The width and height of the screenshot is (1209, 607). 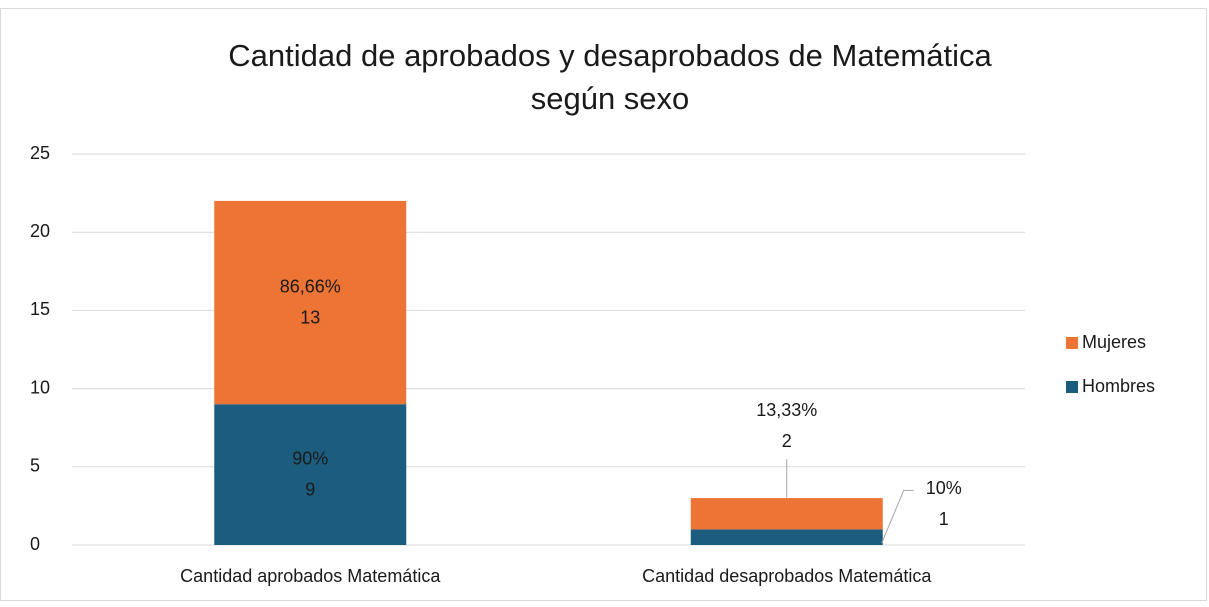 I want to click on y-tick-label: 0, so click(x=35, y=544).